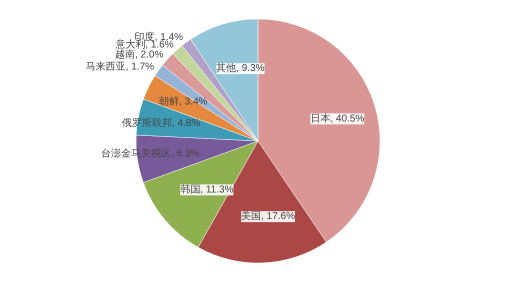 This screenshot has height=281, width=505. Describe the element at coordinates (250, 68) in the screenshot. I see `data-label: , 9.3%` at that location.